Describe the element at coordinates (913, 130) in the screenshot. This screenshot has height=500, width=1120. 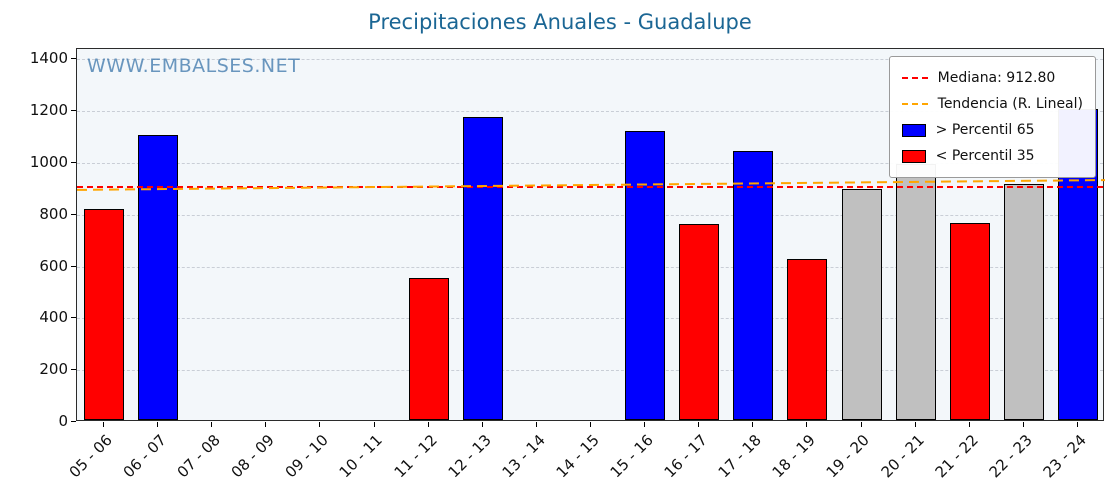
I see `above-p65-swatch` at that location.